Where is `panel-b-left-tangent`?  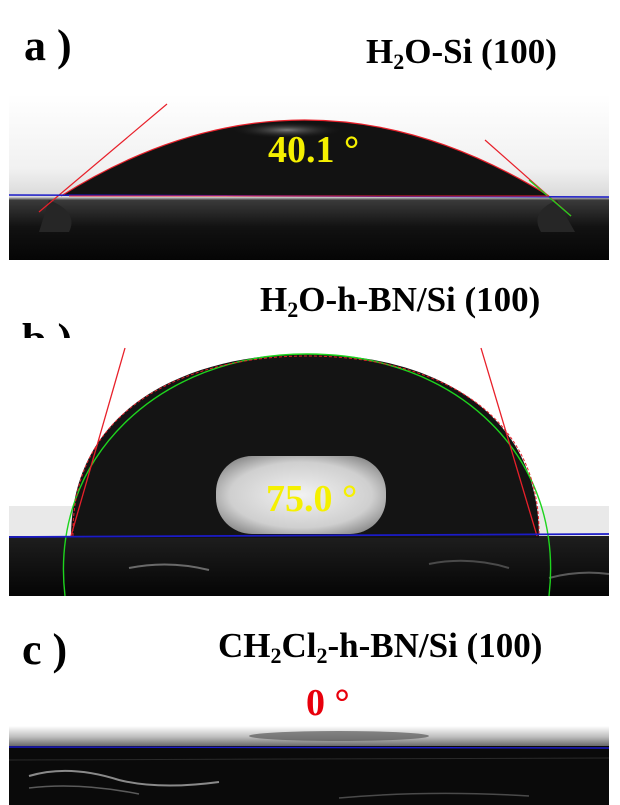 panel-b-left-tangent is located at coordinates (98, 442).